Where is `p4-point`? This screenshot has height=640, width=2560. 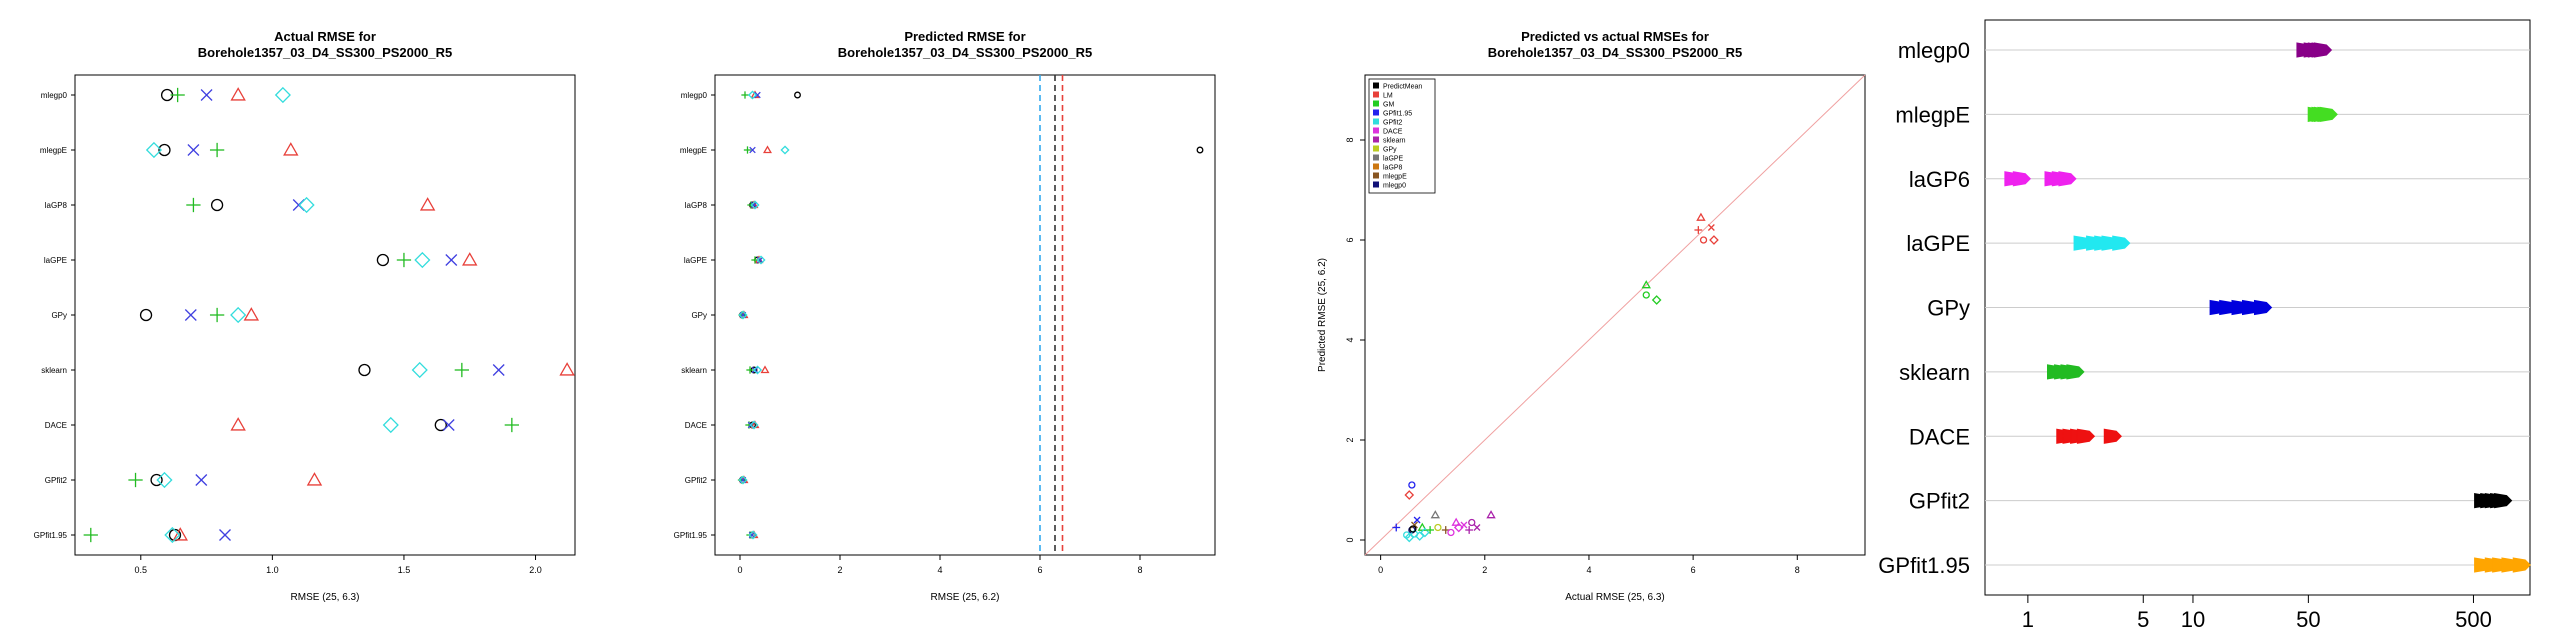
p4-point is located at coordinates (2521, 565).